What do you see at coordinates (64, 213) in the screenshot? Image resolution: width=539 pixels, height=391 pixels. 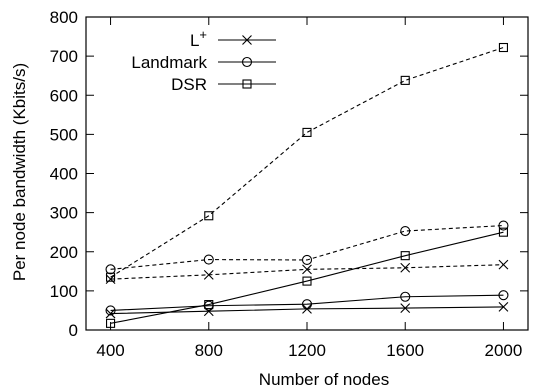 I see `y-tick-label: 300` at bounding box center [64, 213].